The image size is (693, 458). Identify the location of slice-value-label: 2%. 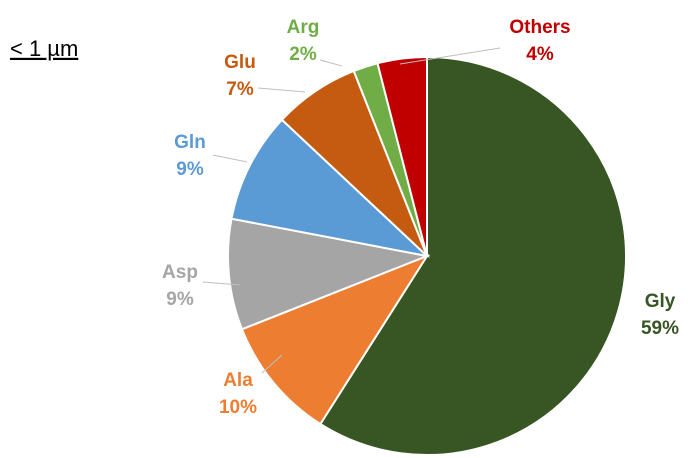
(303, 54).